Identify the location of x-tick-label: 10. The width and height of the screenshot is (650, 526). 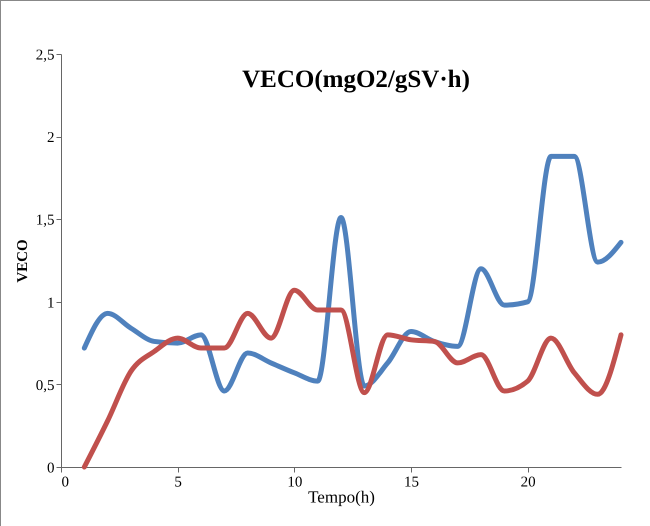
(294, 482).